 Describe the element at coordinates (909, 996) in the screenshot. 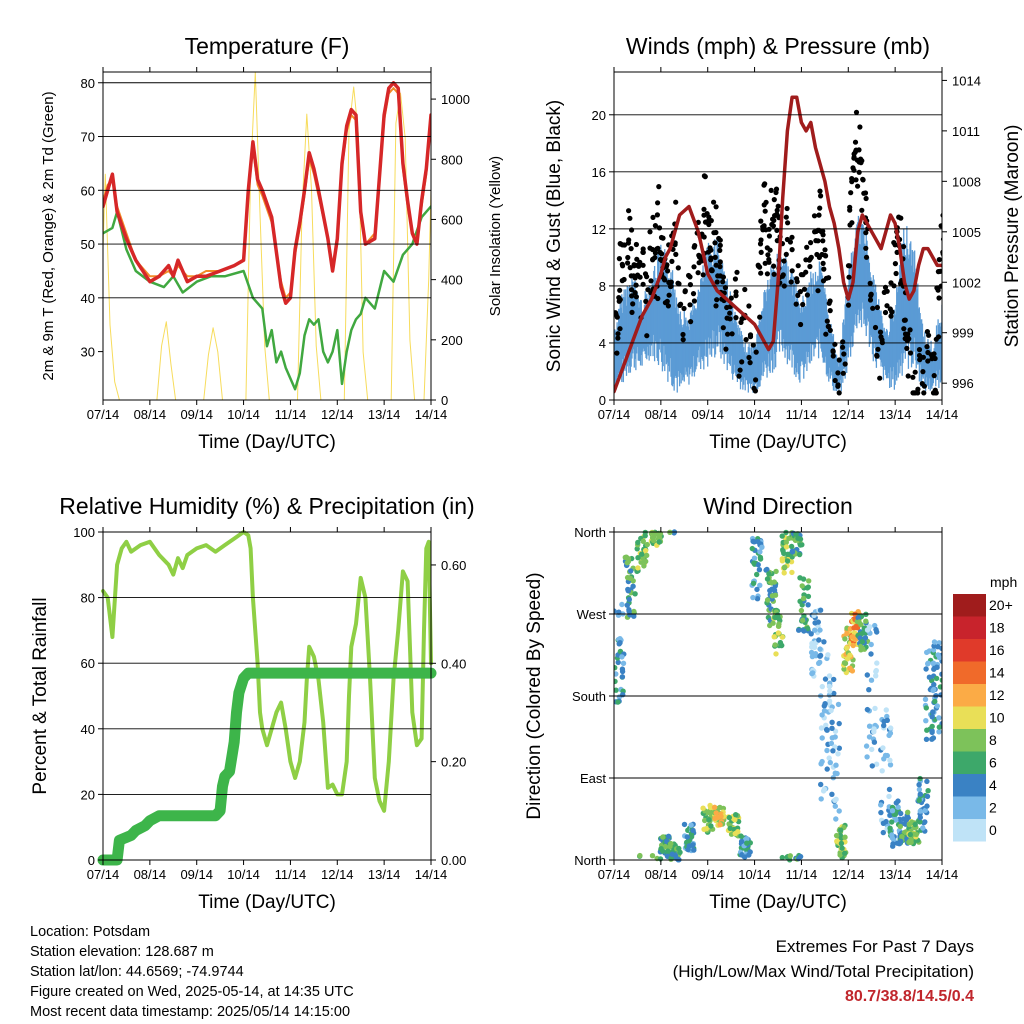

I see `extremes-values: 80.7/38.8/14.5/0.4` at that location.